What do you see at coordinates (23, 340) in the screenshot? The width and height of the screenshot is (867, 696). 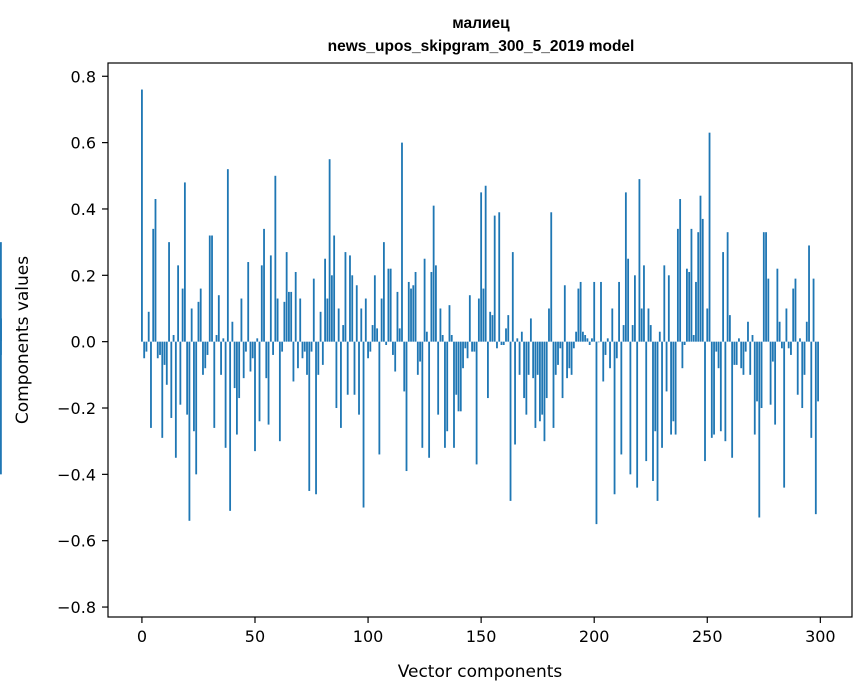 I see `y-axis-label: Components values` at bounding box center [23, 340].